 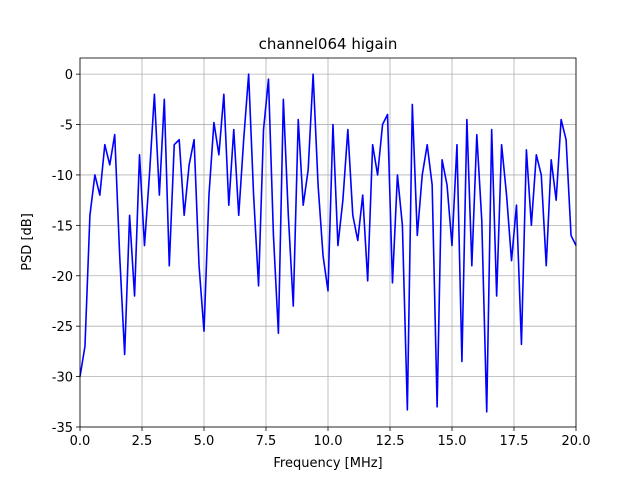 What do you see at coordinates (27, 242) in the screenshot?
I see `y-axis-label: PSD [dB]` at bounding box center [27, 242].